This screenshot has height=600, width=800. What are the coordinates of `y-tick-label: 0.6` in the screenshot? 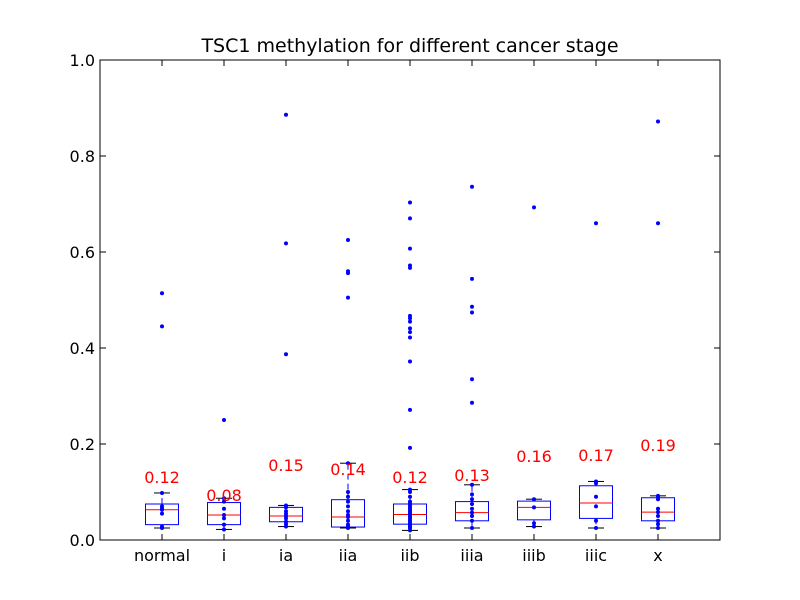 It's located at (82, 252).